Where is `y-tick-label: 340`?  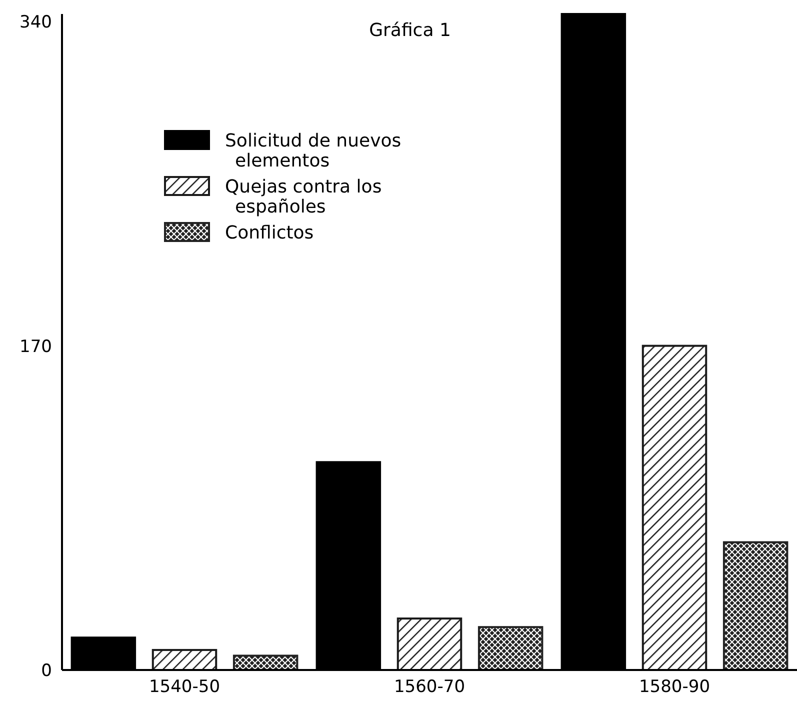
y-tick-label: 340 is located at coordinates (36, 22).